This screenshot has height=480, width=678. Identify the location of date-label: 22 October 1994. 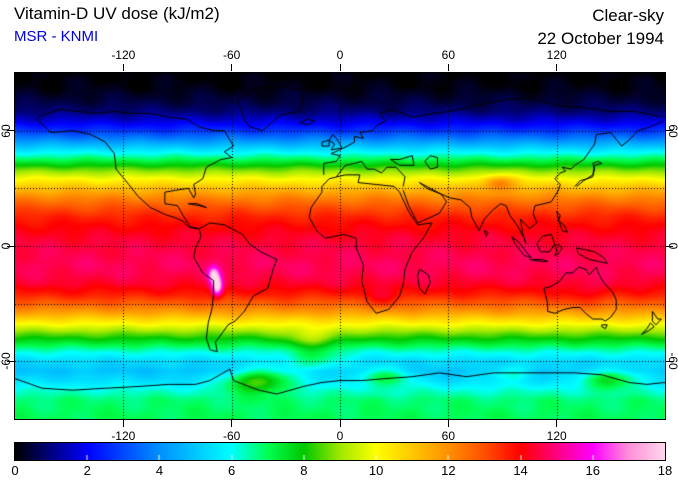
(600, 38).